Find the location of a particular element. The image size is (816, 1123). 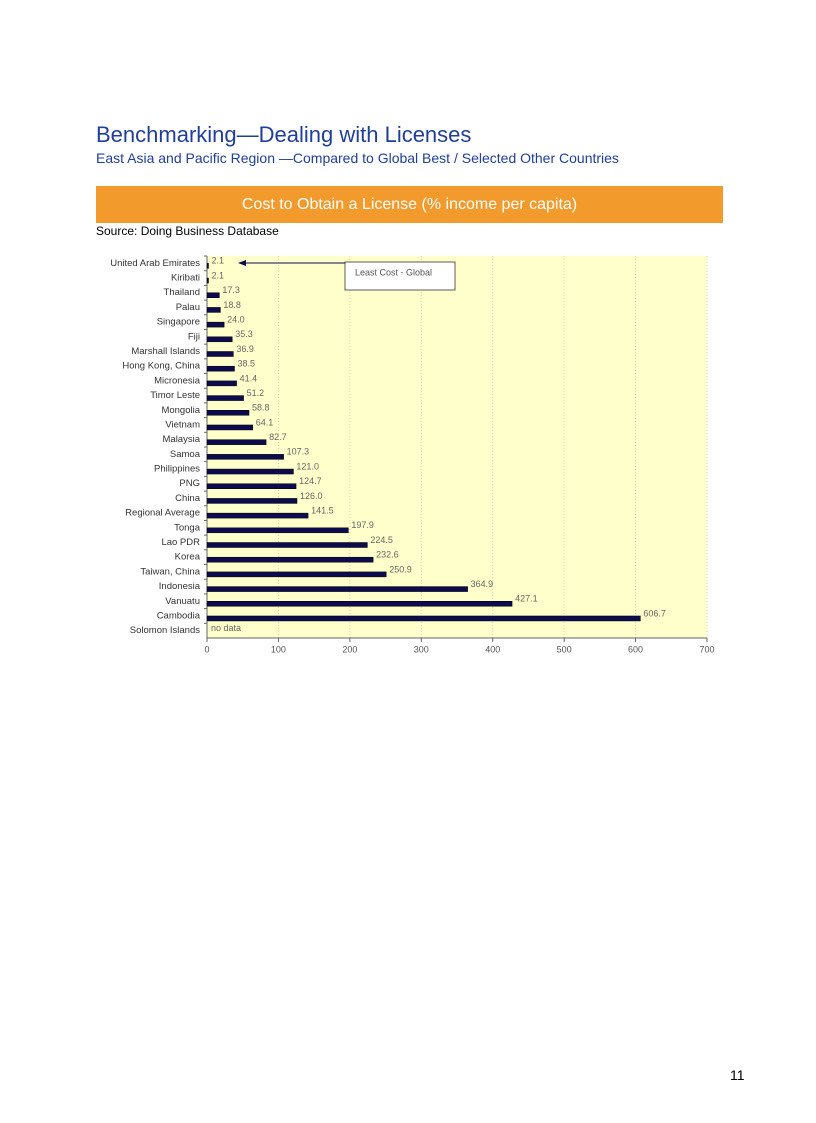

no-data-label: no data is located at coordinates (226, 628).